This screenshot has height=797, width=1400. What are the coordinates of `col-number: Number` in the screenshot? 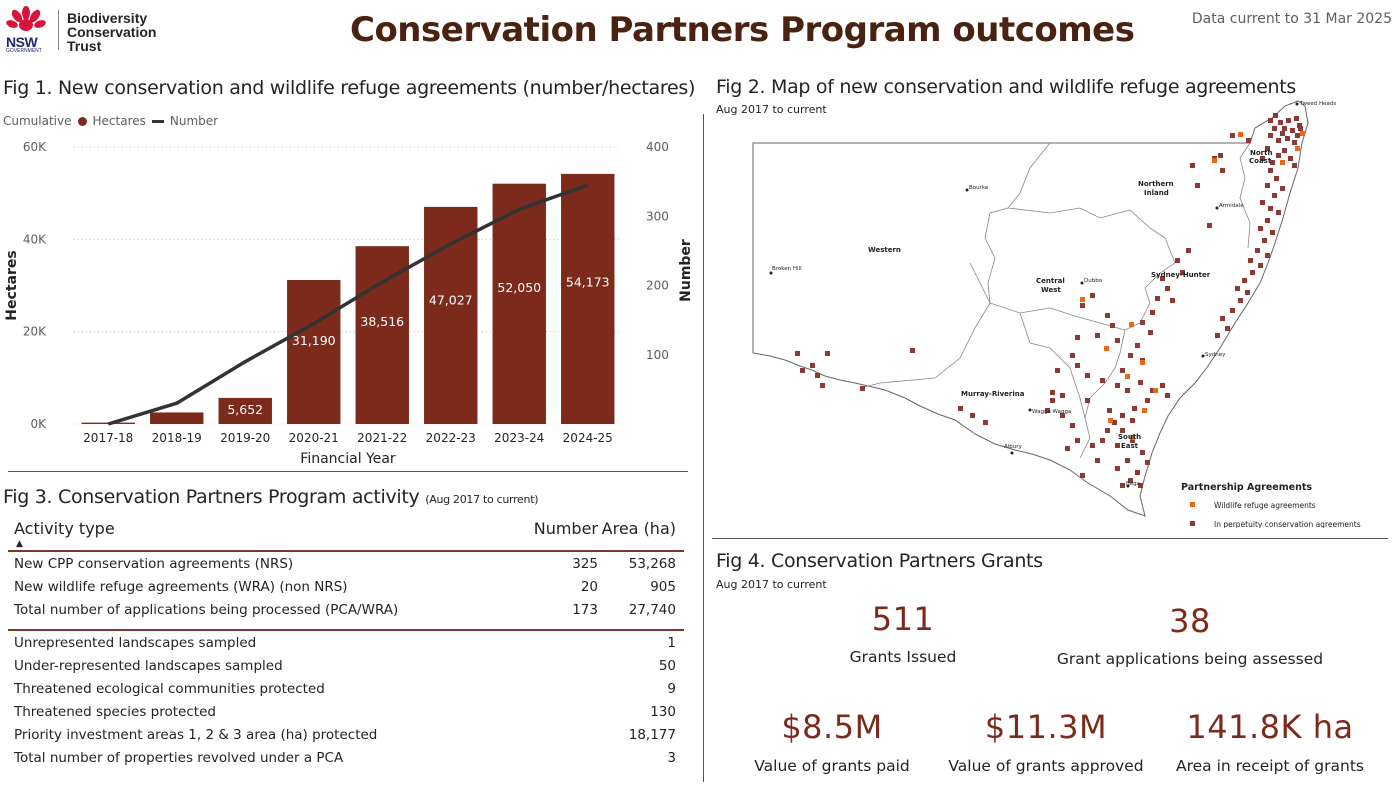 It's located at (565, 528).